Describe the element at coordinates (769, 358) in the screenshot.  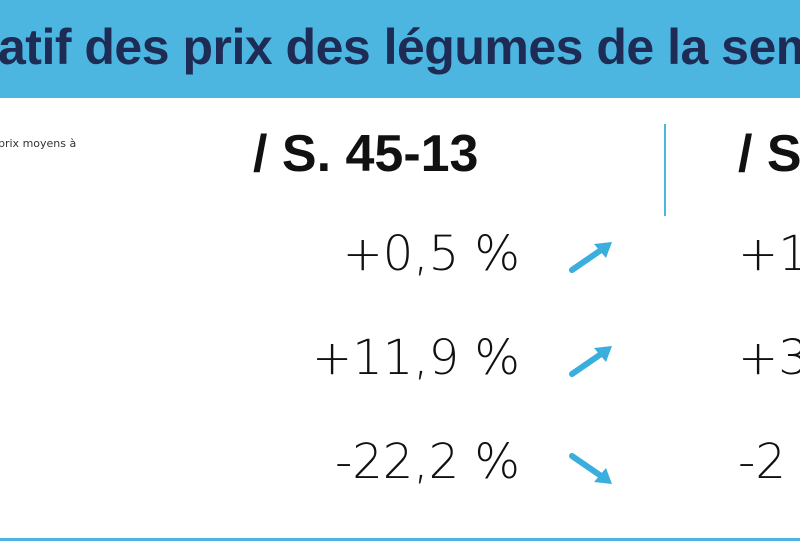
I see `cell: +3` at that location.